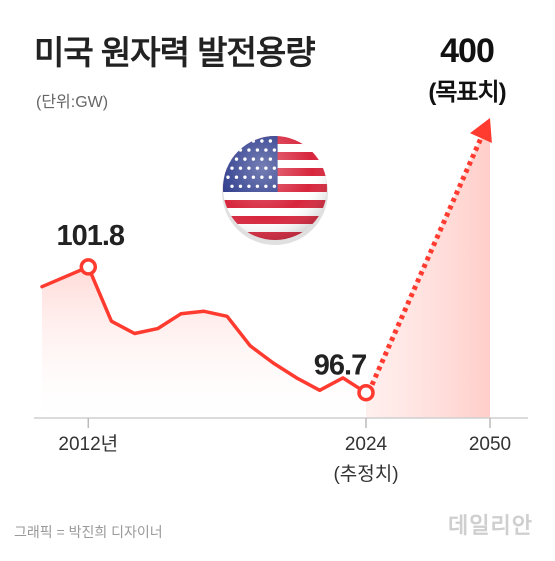 The height and width of the screenshot is (561, 555). Describe the element at coordinates (204, 330) in the screenshot. I see `history-line` at that location.